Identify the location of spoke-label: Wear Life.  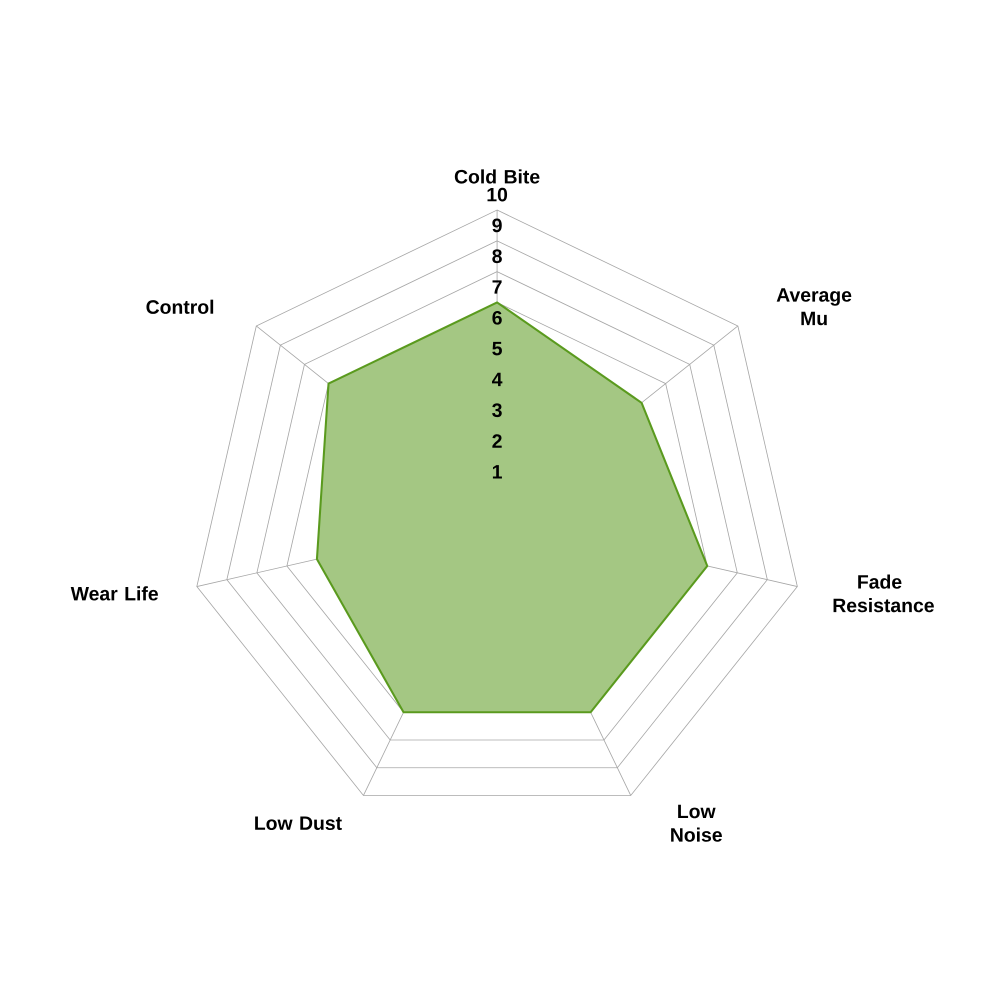
(114, 593).